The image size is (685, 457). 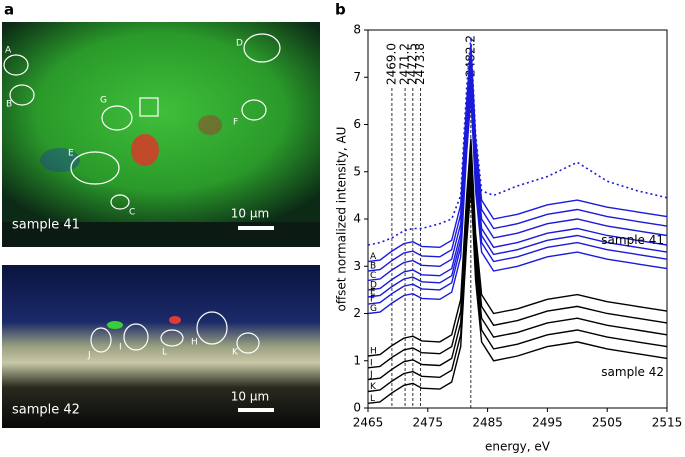 I want to click on reference-label: 2469.0, so click(x=391, y=64).